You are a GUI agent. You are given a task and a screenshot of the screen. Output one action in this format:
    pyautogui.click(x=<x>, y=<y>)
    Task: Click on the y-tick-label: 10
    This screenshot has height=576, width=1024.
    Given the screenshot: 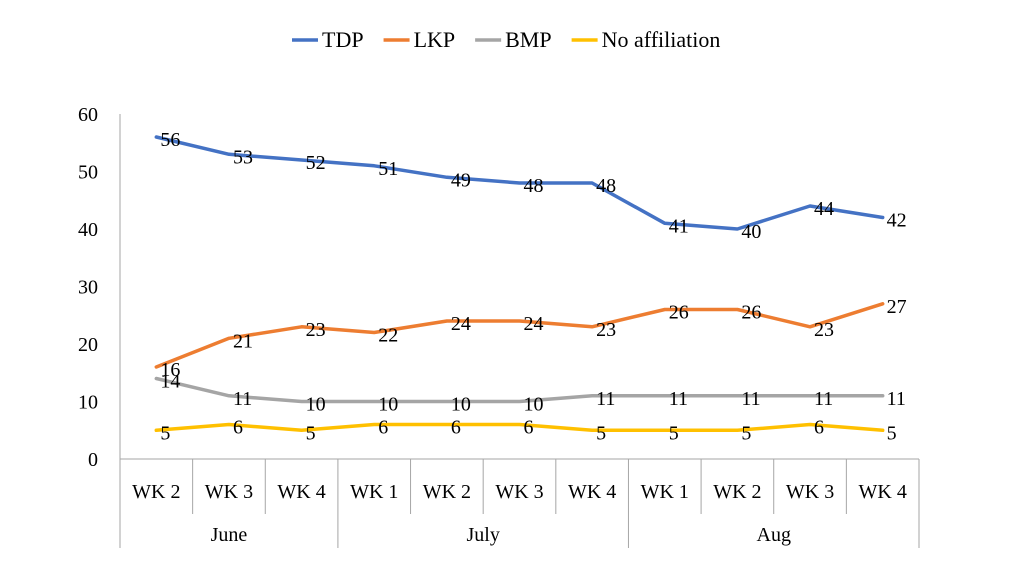 What is the action you would take?
    pyautogui.click(x=88, y=403)
    